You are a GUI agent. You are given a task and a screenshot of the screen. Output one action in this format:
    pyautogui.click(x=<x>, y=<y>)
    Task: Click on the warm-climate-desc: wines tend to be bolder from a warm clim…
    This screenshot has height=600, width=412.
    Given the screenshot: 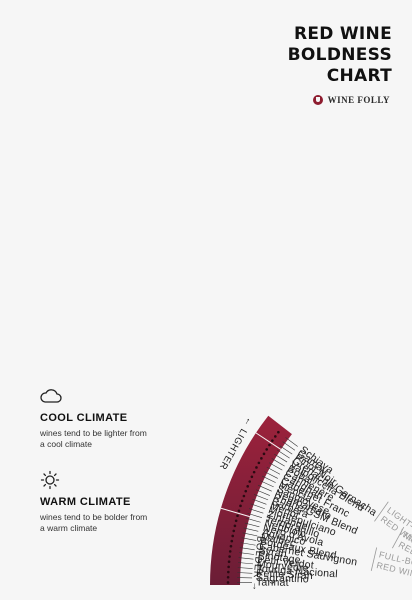 What is the action you would take?
    pyautogui.click(x=94, y=522)
    